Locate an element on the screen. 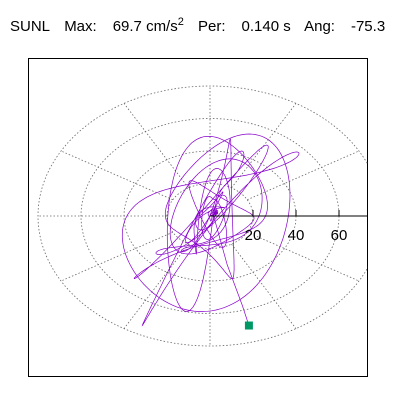  tick-label-20: 20 is located at coordinates (253, 235).